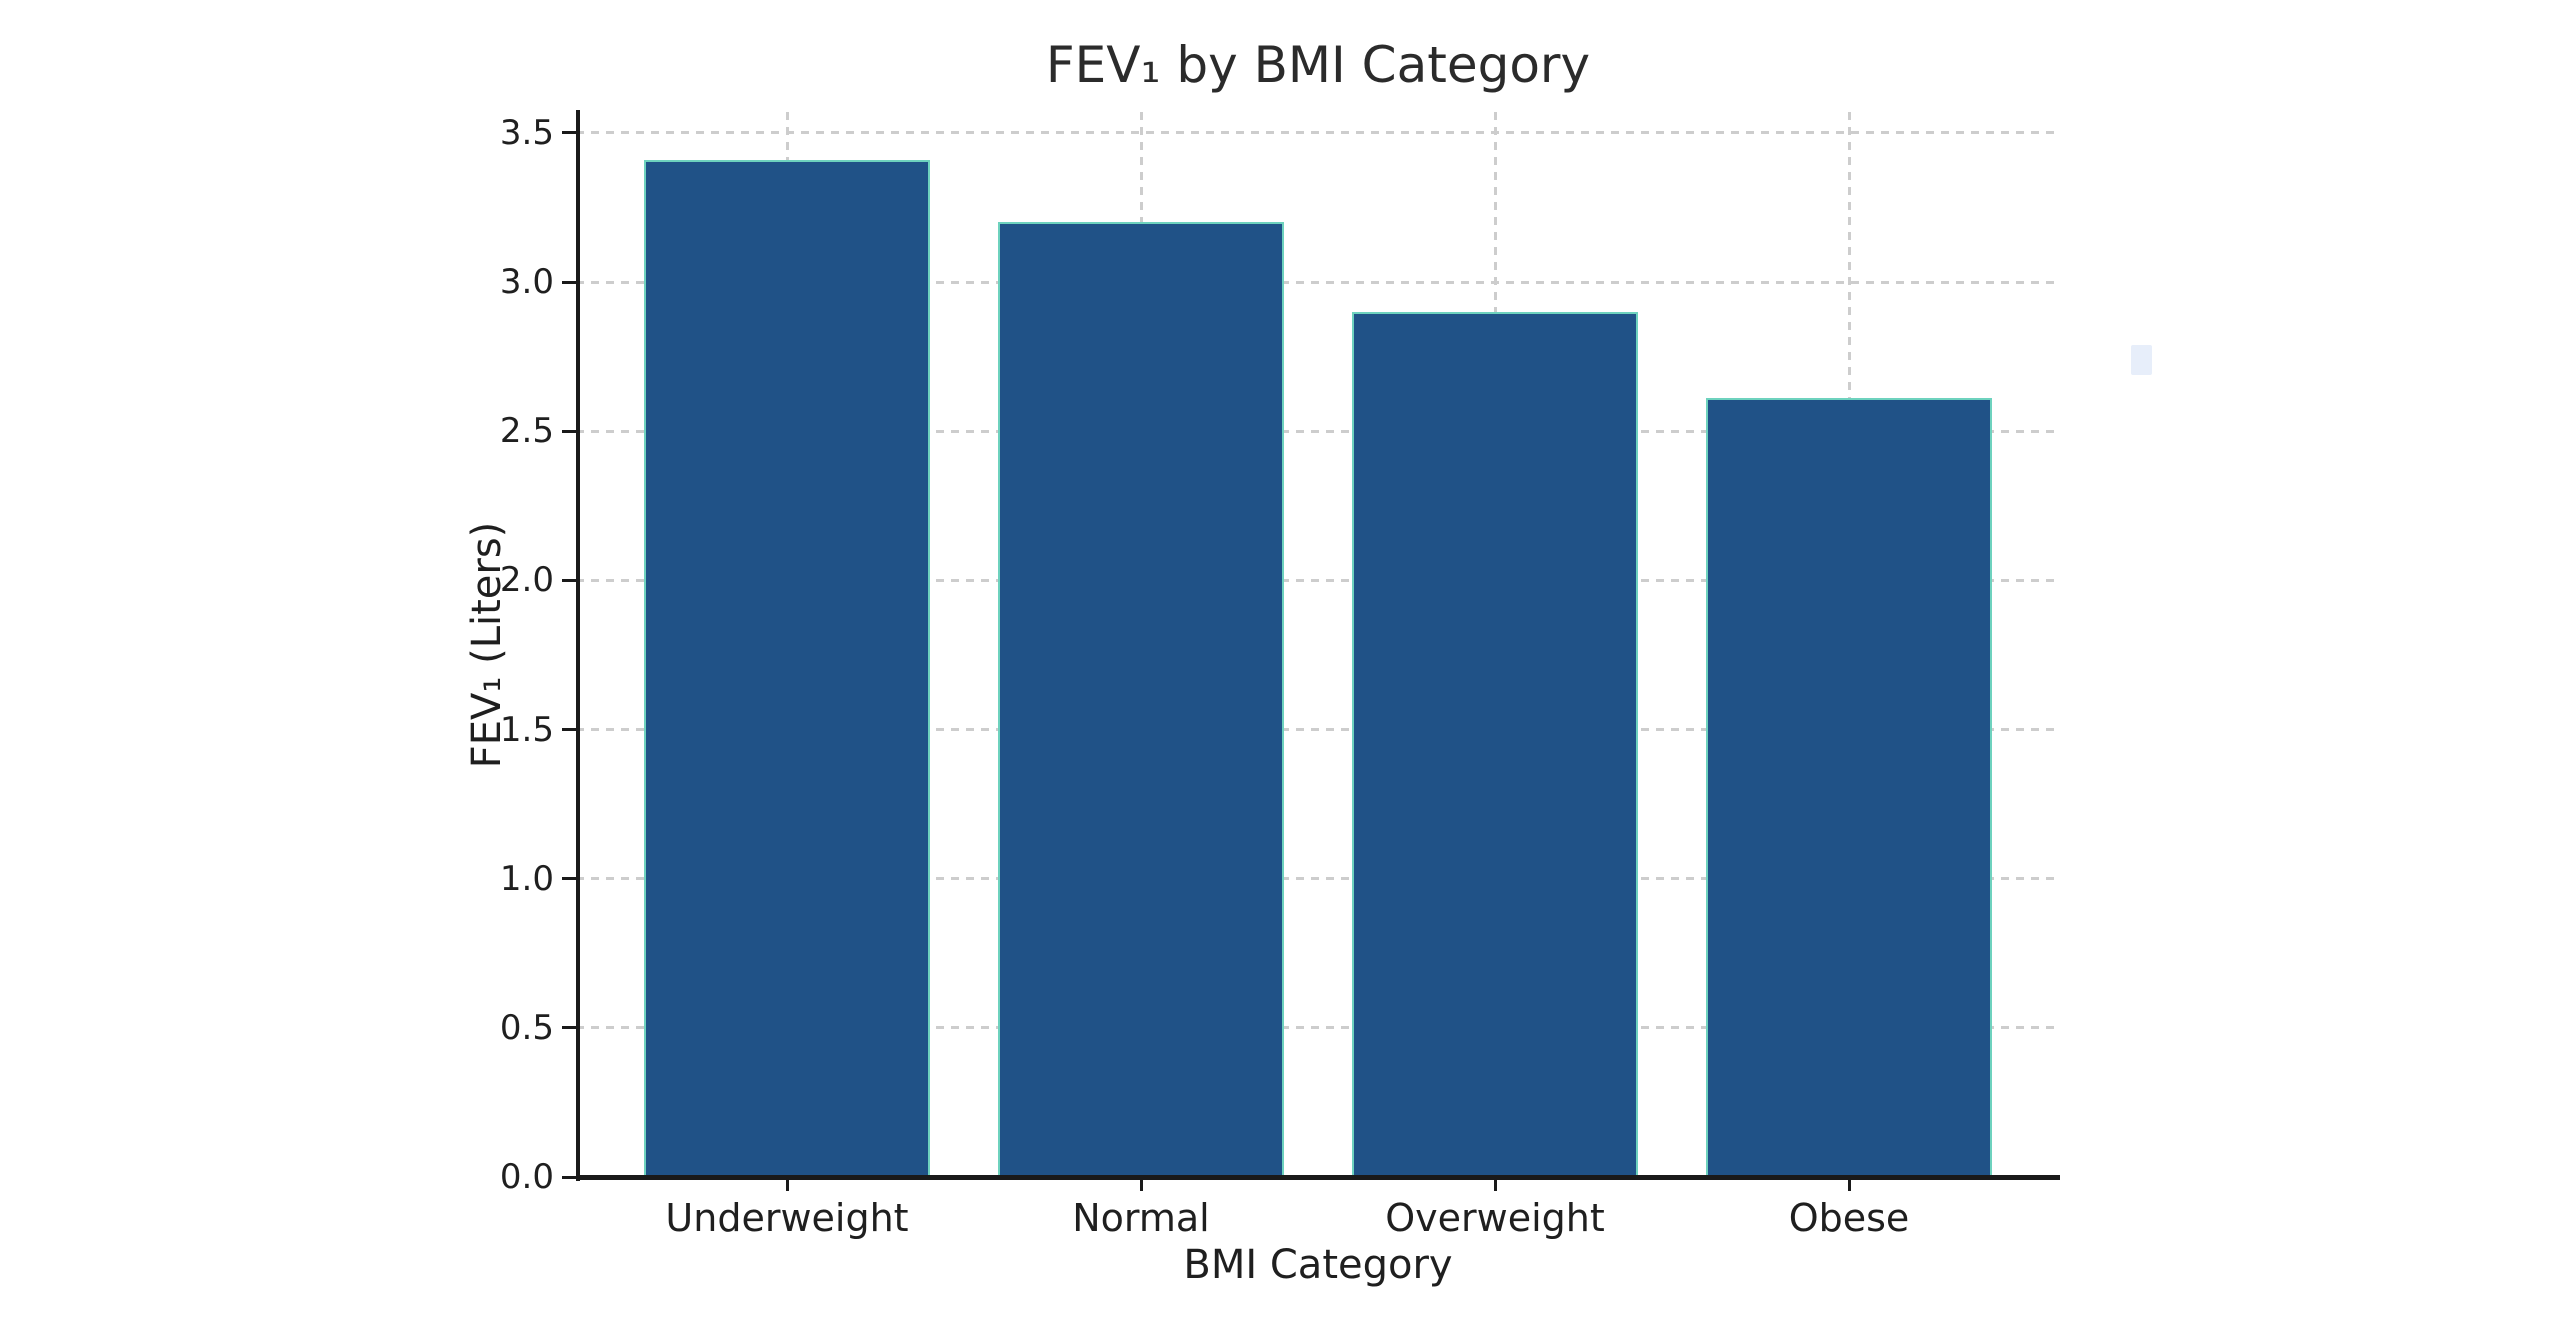 This screenshot has height=1331, width=2560. Describe the element at coordinates (1495, 744) in the screenshot. I see `bar-overweight` at that location.